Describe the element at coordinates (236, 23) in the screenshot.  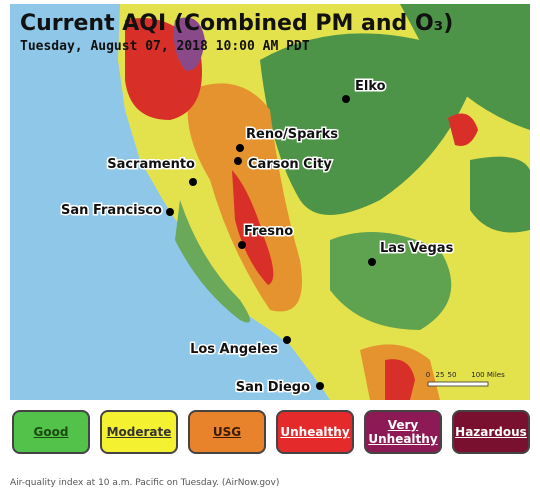
I see `map-title: Current AQI (Combined PM and O₃)` at that location.